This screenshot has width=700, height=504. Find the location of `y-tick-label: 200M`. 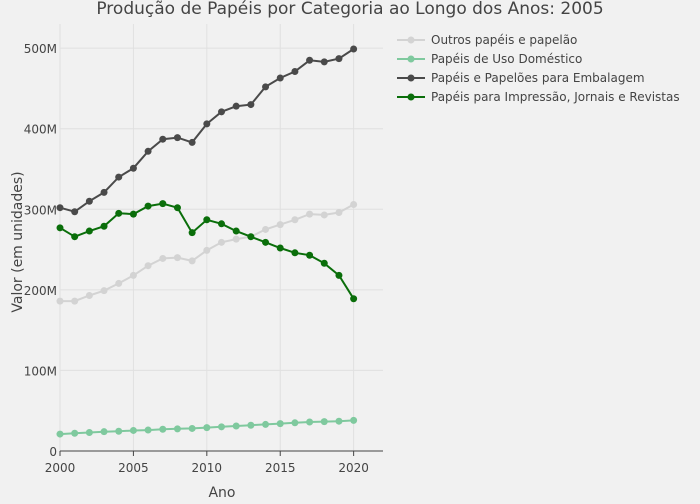

y-tick-label: 200M is located at coordinates (40, 291).